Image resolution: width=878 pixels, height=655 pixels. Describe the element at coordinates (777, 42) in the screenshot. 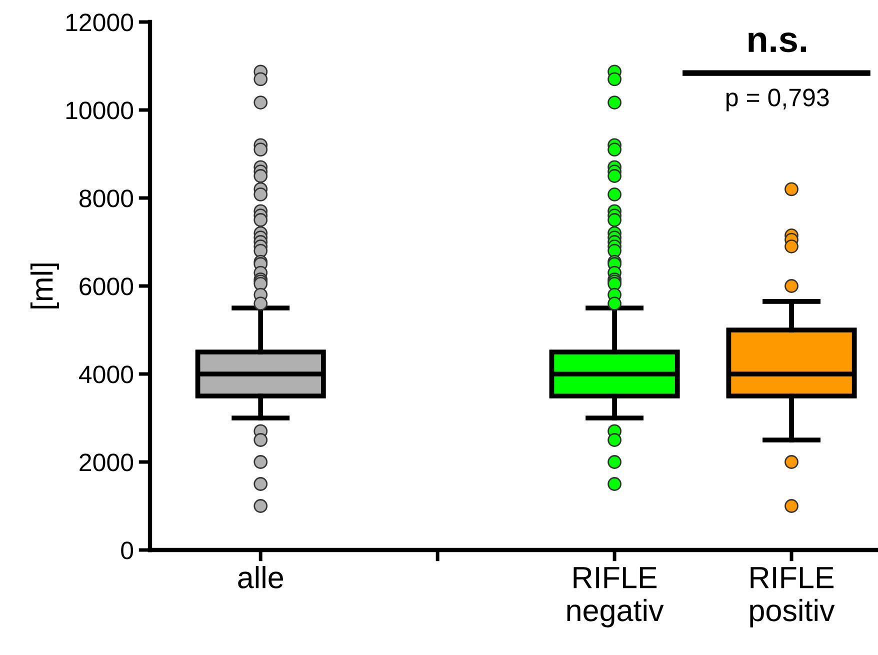

I see `annotation: n.s.` at that location.